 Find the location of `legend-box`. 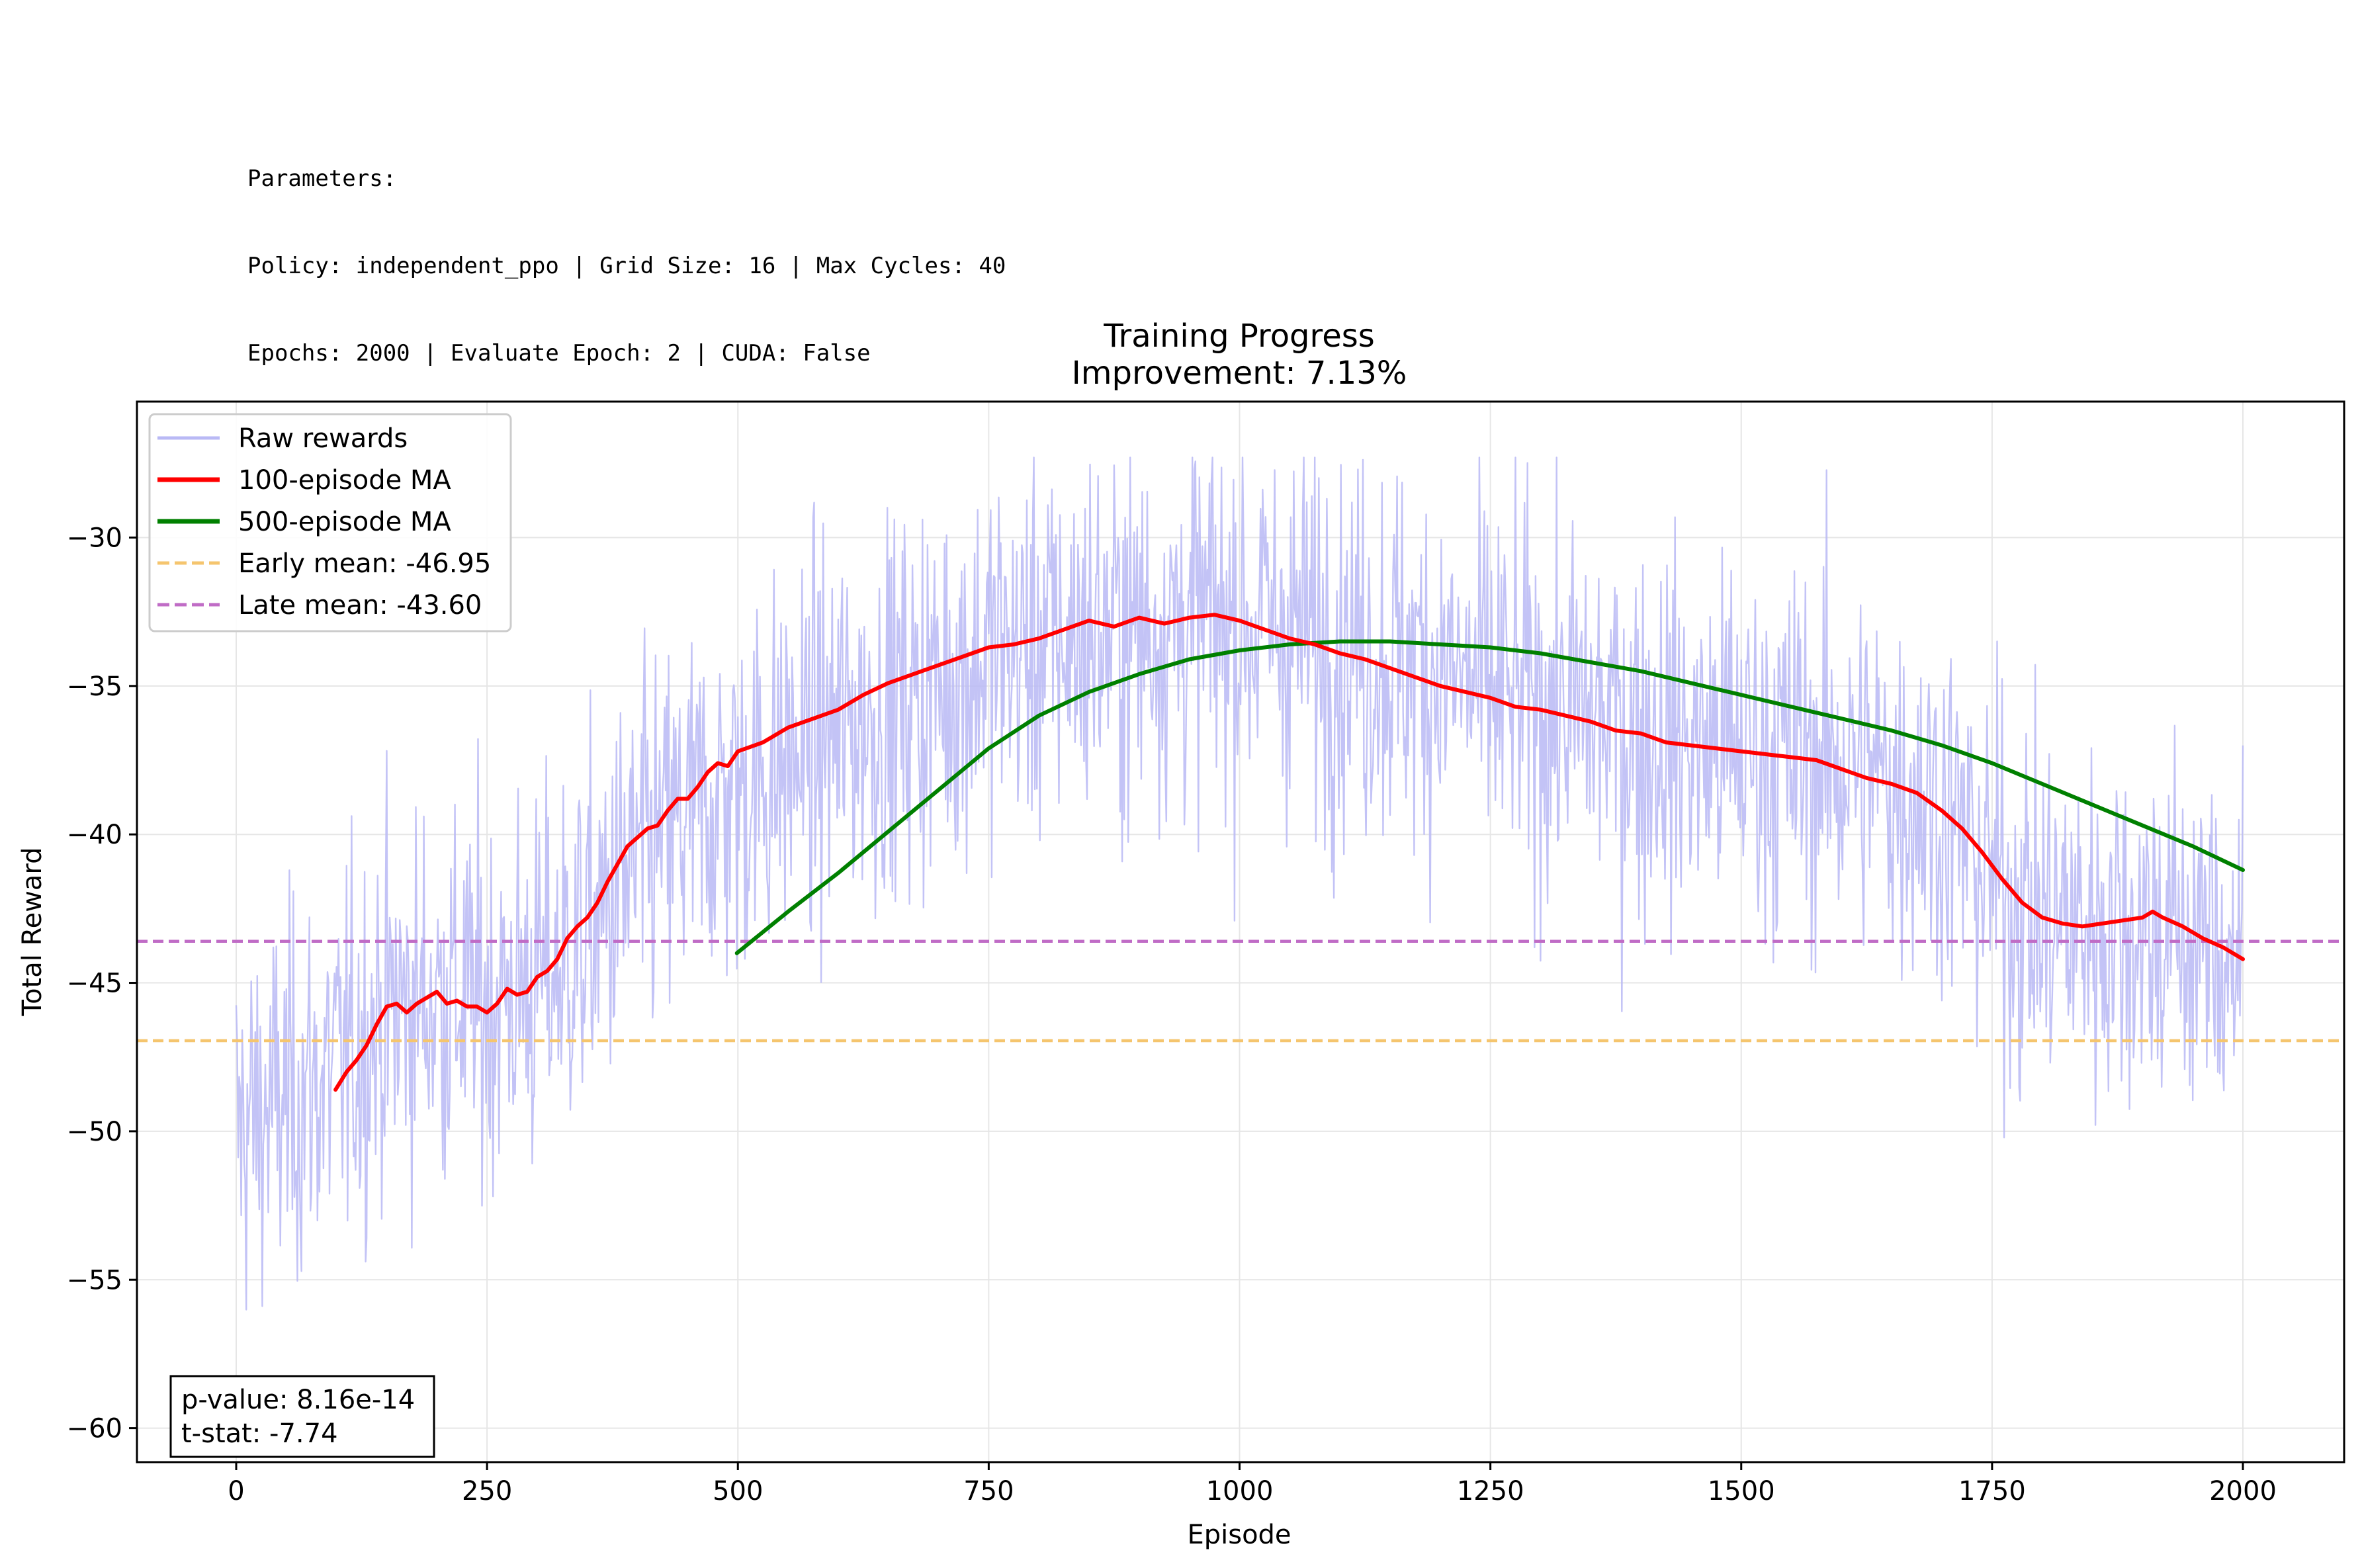

legend-box is located at coordinates (330, 522).